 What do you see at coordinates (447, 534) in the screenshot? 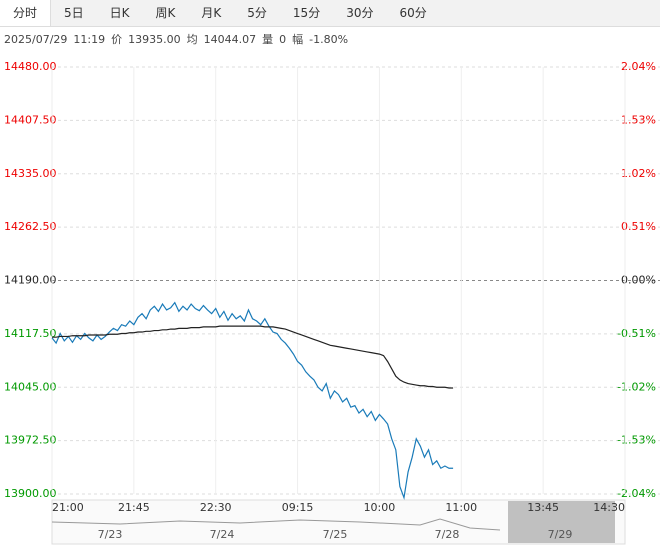
I see `navigator-label: 7/28` at bounding box center [447, 534].